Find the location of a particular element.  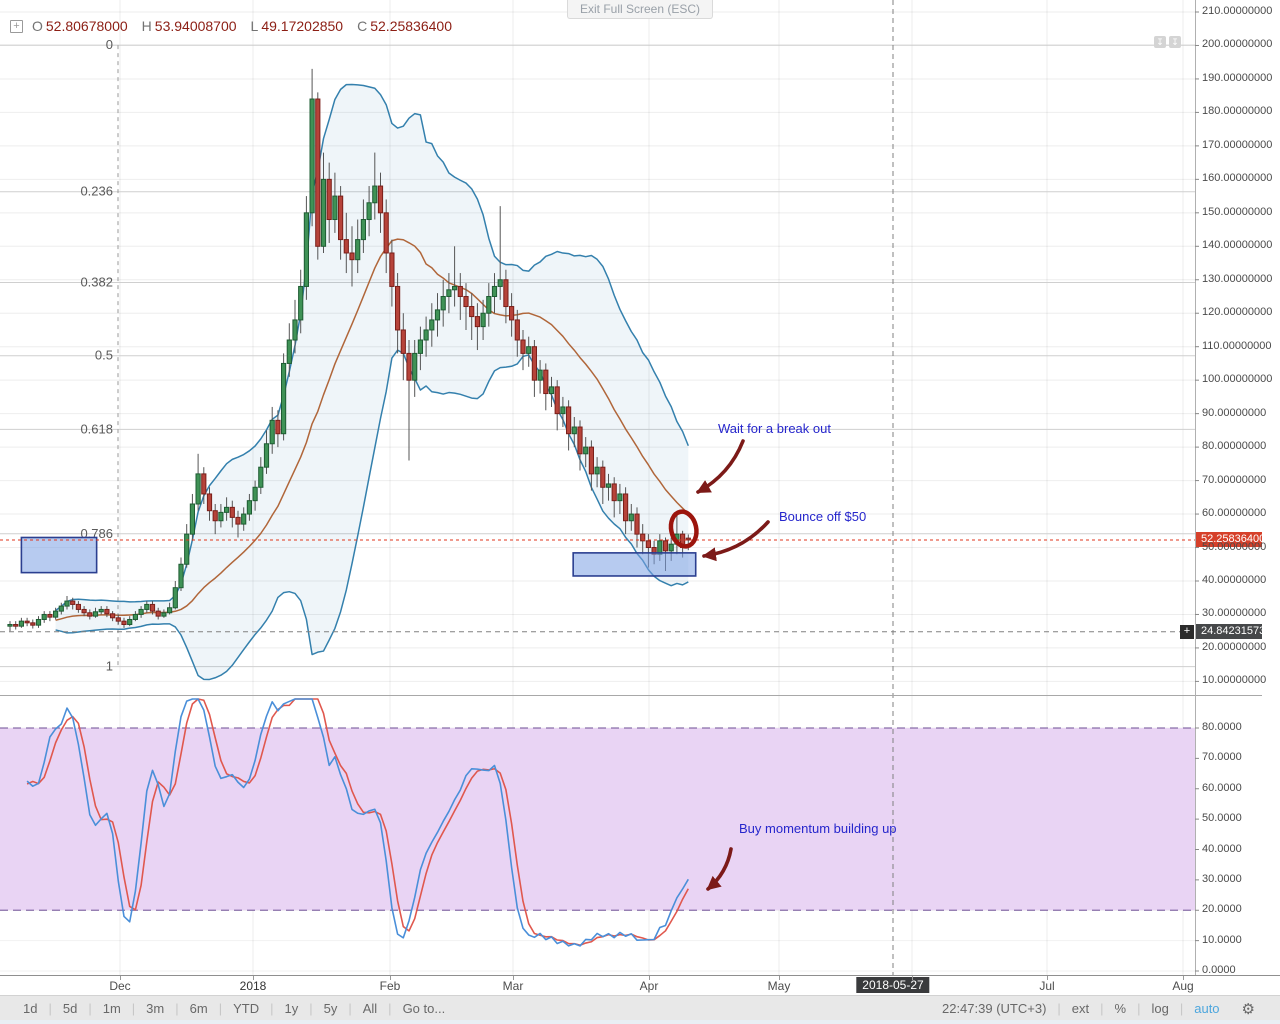

range-button-1y: 1y is located at coordinates (291, 1008).